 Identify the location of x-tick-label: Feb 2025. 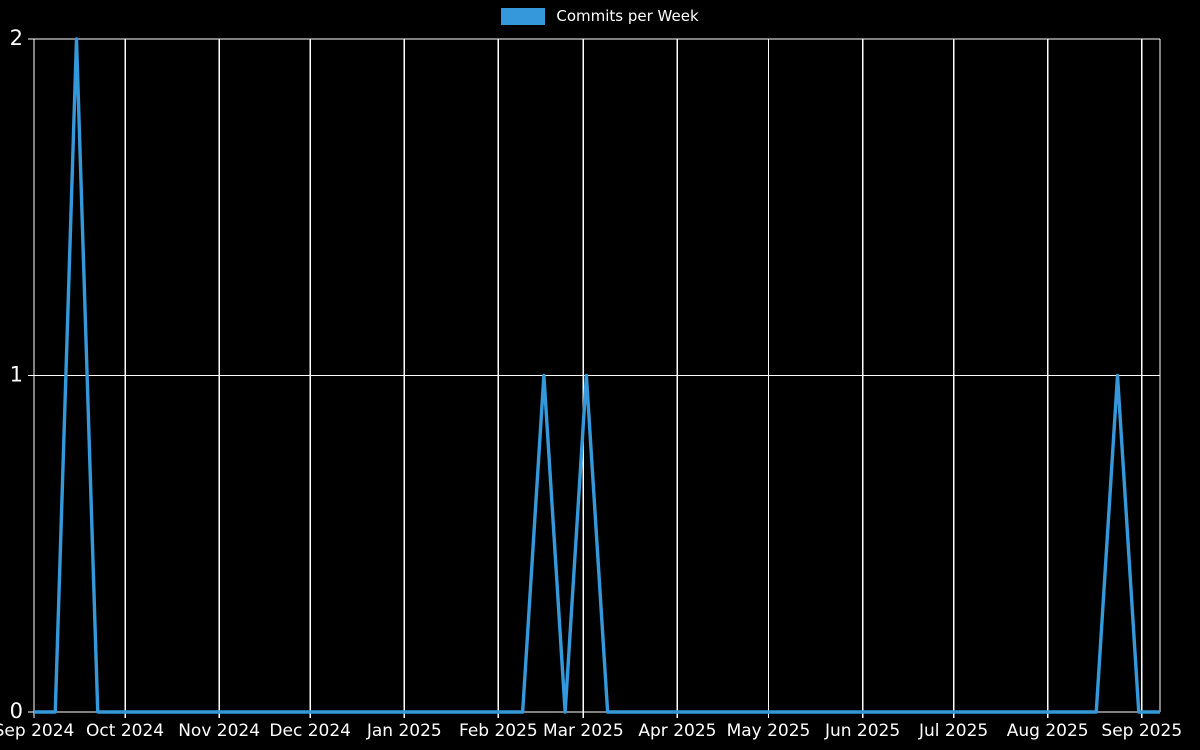
(498, 731).